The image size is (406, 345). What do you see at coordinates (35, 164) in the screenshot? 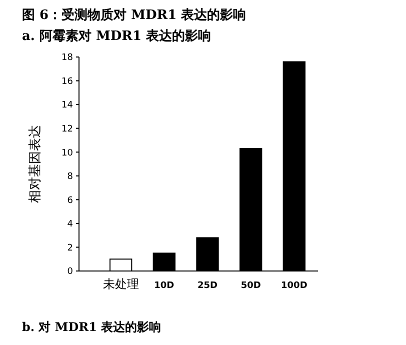
I see `y-axis-title: 相对基因表达` at bounding box center [35, 164].